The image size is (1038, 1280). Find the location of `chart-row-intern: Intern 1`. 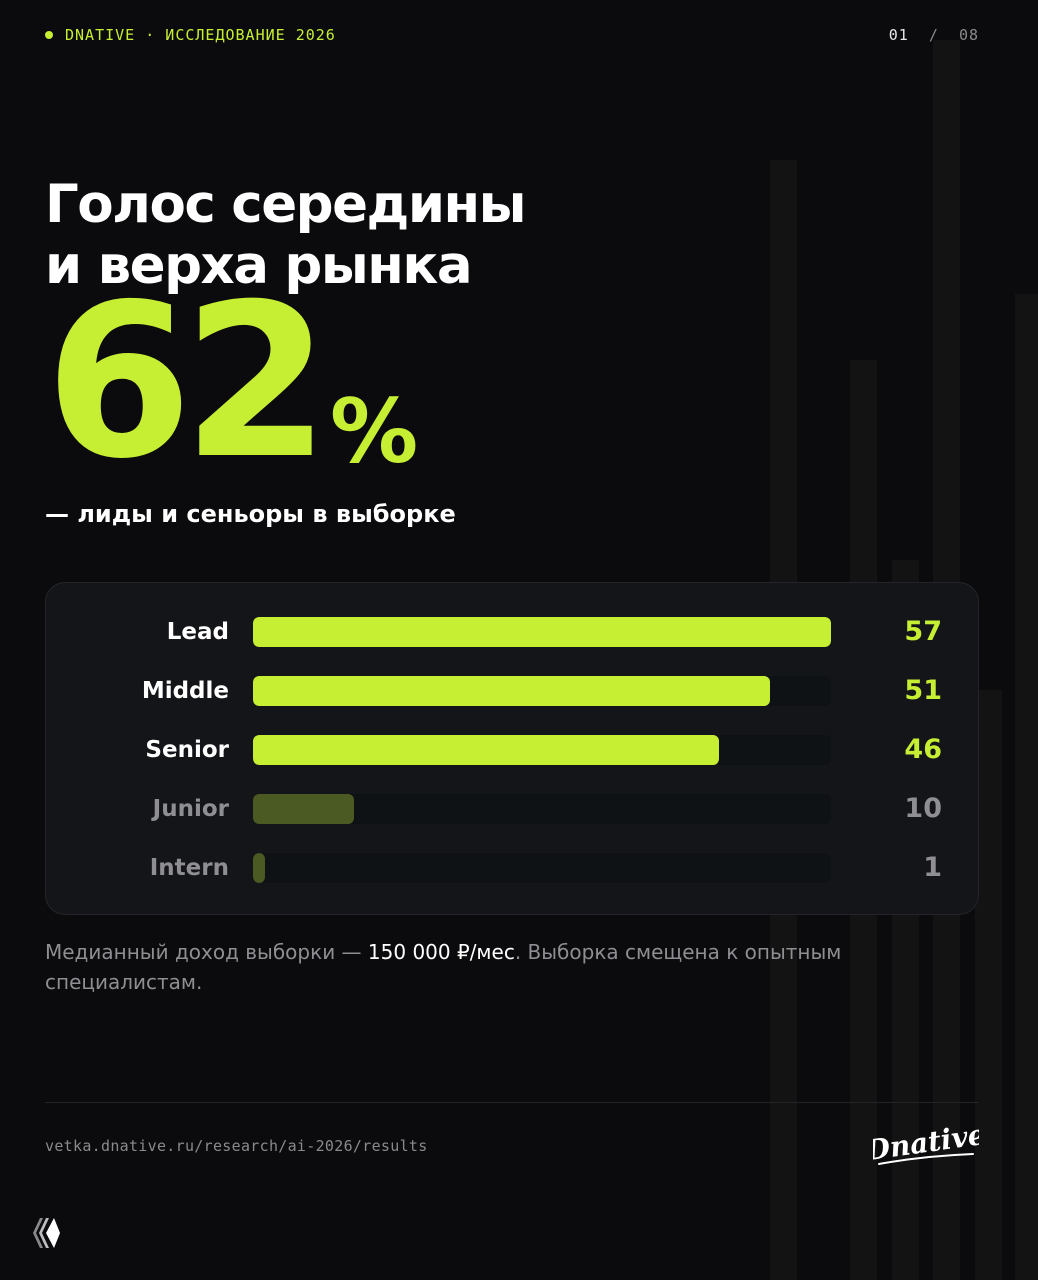

chart-row-intern: Intern 1 is located at coordinates (512, 868).